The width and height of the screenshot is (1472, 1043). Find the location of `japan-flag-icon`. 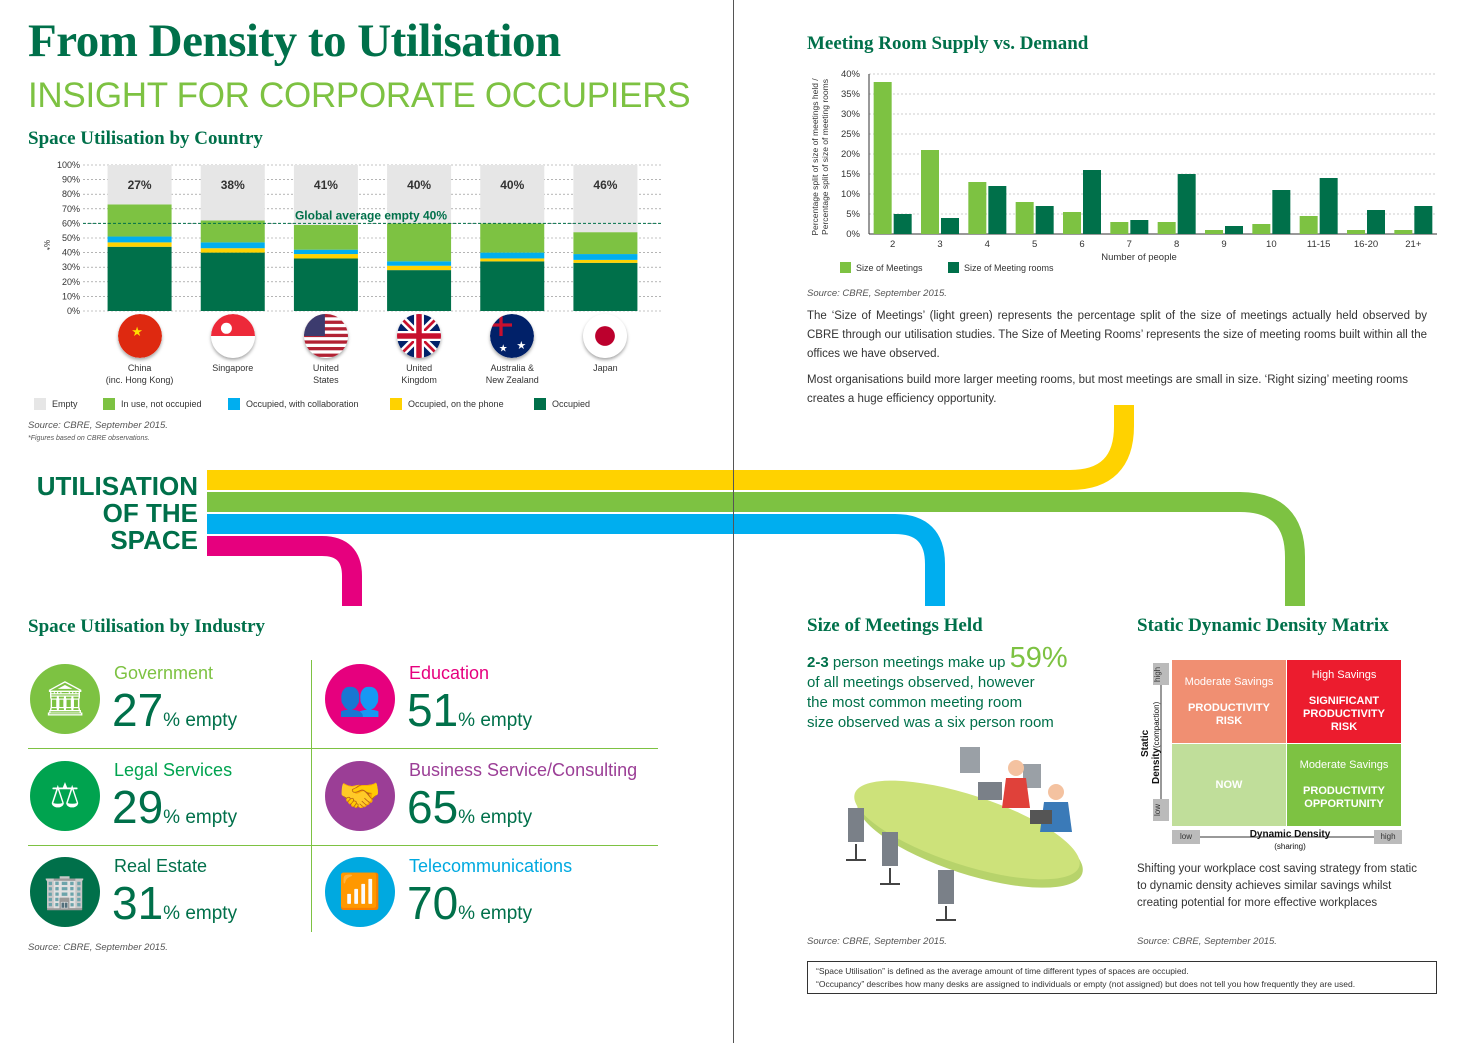

japan-flag-icon is located at coordinates (605, 336).